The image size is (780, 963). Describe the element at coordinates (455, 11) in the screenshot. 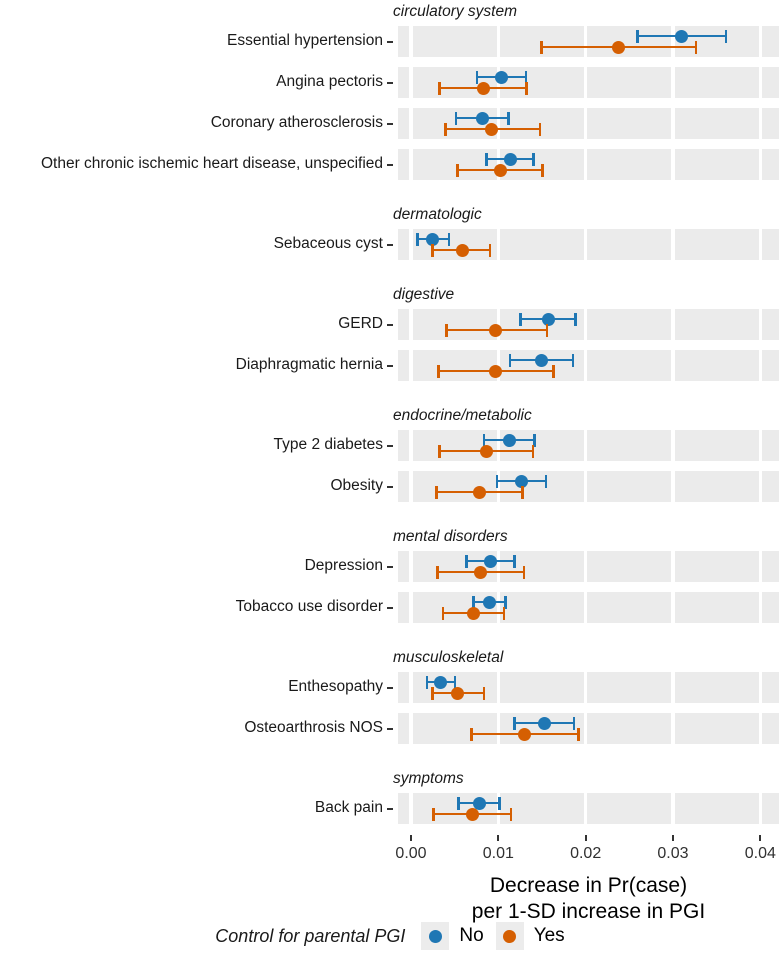

I see `facet-title: circulatory system` at that location.